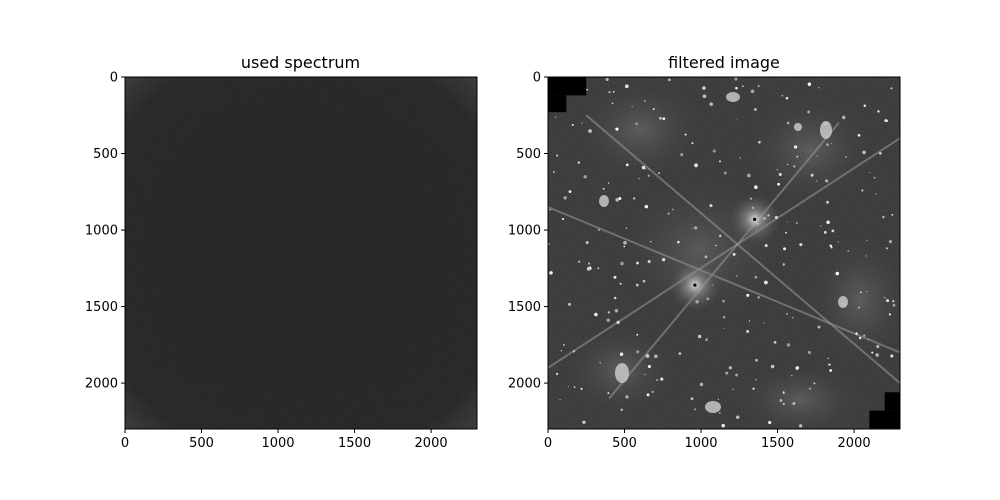  I want to click on x-tick-label: 1500, so click(777, 443).